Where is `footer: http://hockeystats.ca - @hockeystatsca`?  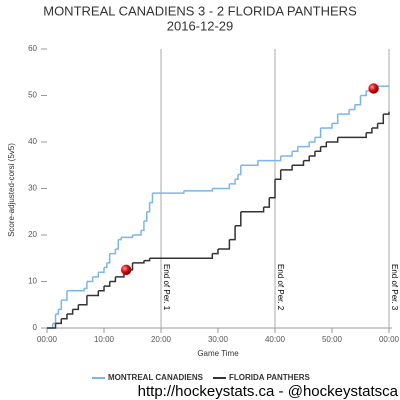 footer: http://hockeystats.ca - @hockeystatsca is located at coordinates (268, 391).